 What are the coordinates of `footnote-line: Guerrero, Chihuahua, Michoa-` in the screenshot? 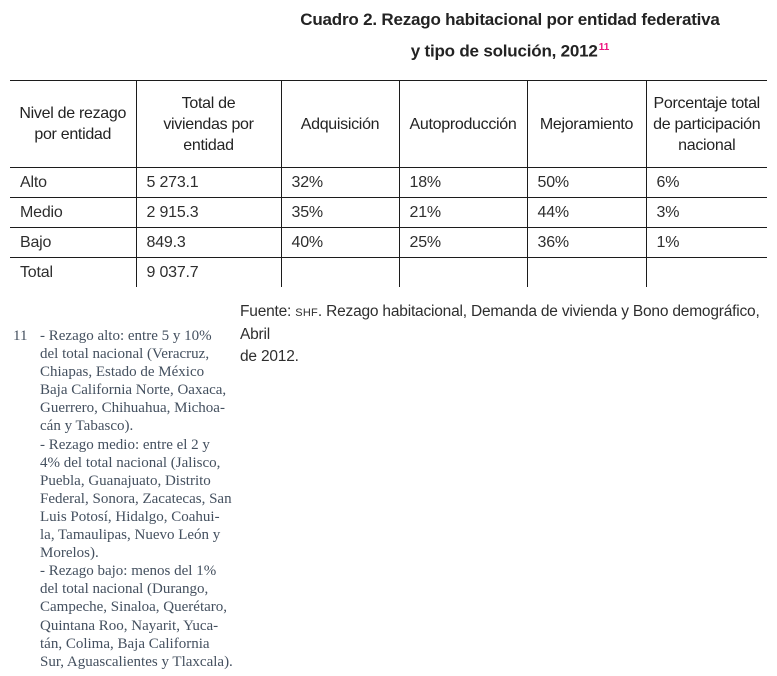 It's located at (132, 408).